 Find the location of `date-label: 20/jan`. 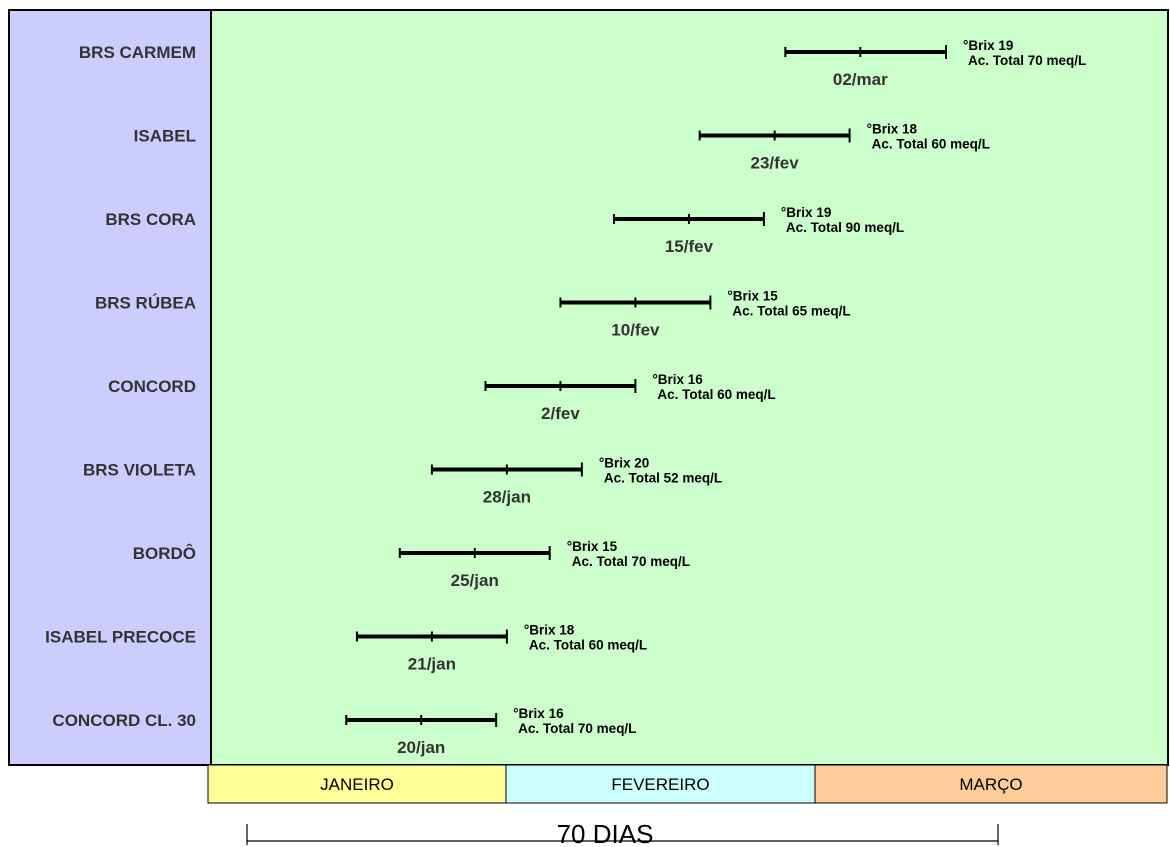

date-label: 20/jan is located at coordinates (421, 747).